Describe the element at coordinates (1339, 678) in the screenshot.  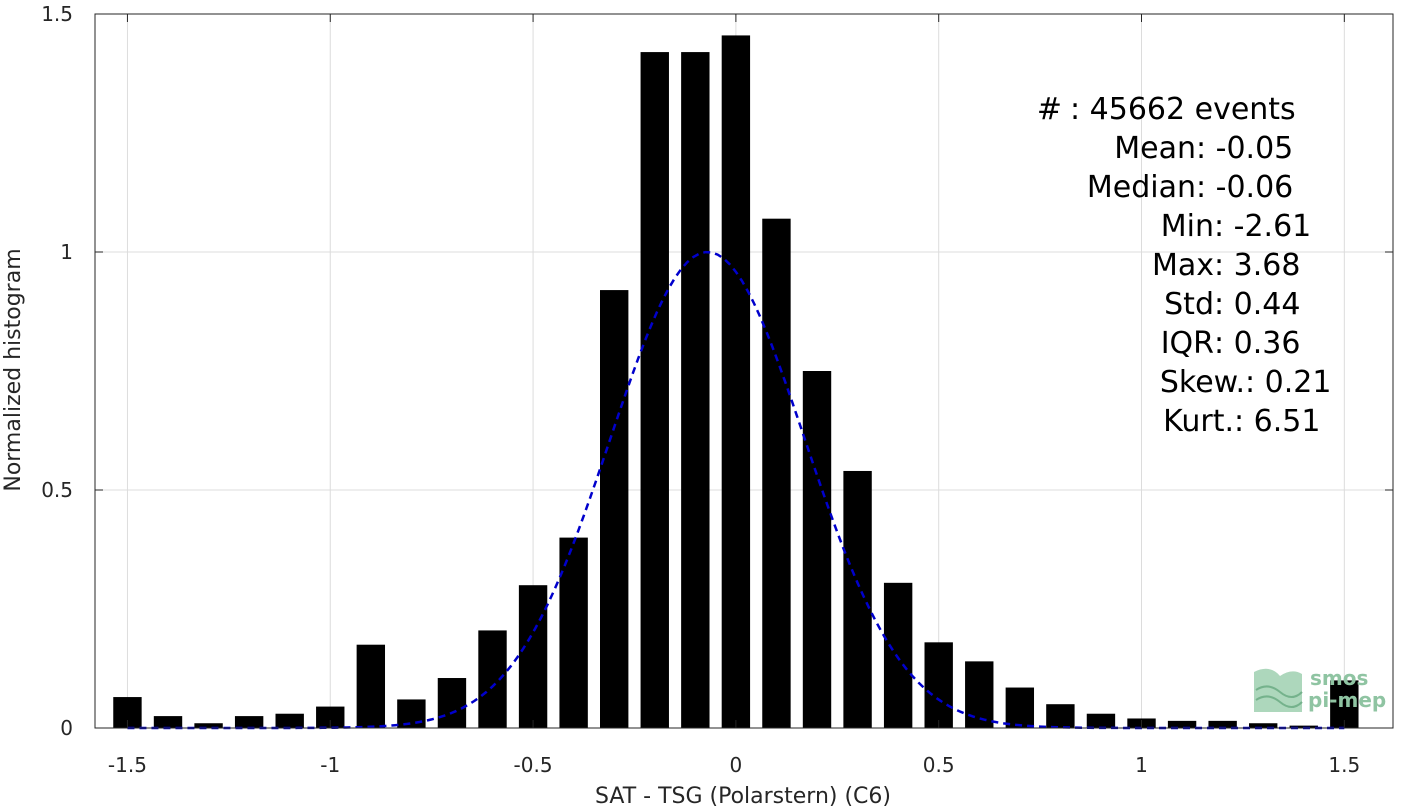
I see `logo-text-smos: smos` at that location.